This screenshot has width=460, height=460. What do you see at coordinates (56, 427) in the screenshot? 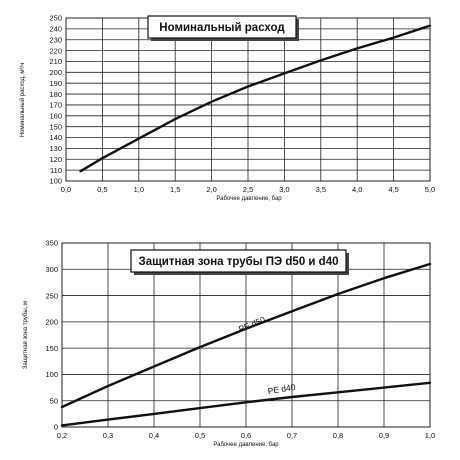
I see `zone-y-tick-label: 0` at bounding box center [56, 427].